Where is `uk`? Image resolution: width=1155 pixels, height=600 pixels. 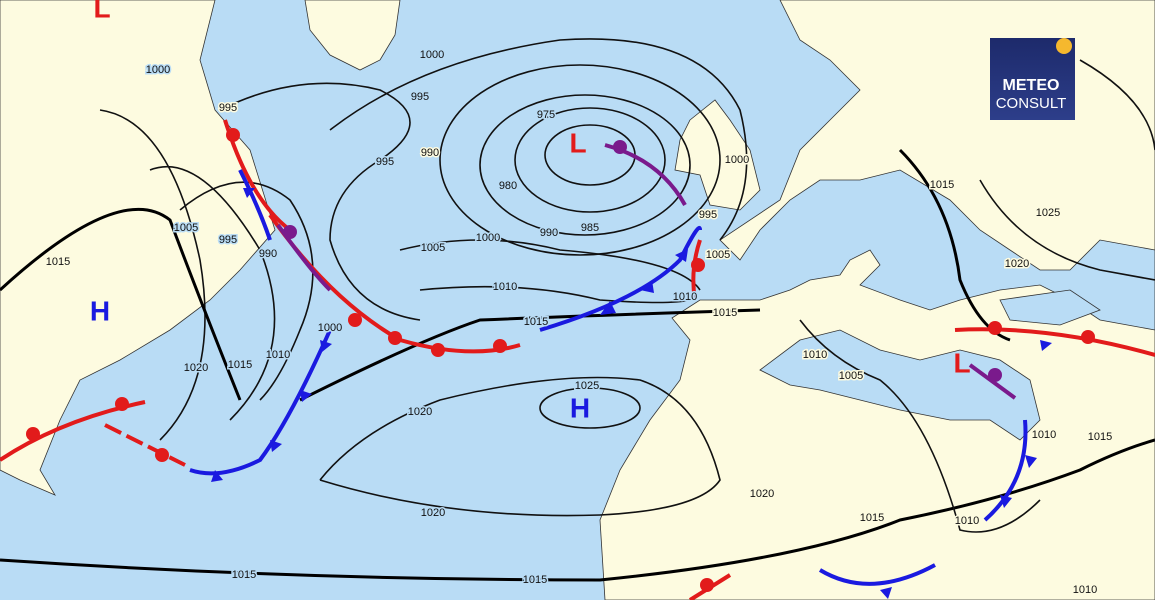
uk is located at coordinates (717, 155).